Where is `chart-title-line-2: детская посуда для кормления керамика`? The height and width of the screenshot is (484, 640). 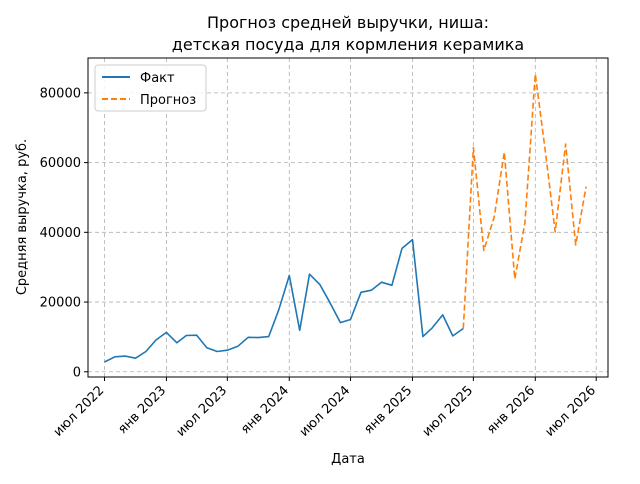 chart-title-line-2: детская посуда для кормления керамика is located at coordinates (348, 44).